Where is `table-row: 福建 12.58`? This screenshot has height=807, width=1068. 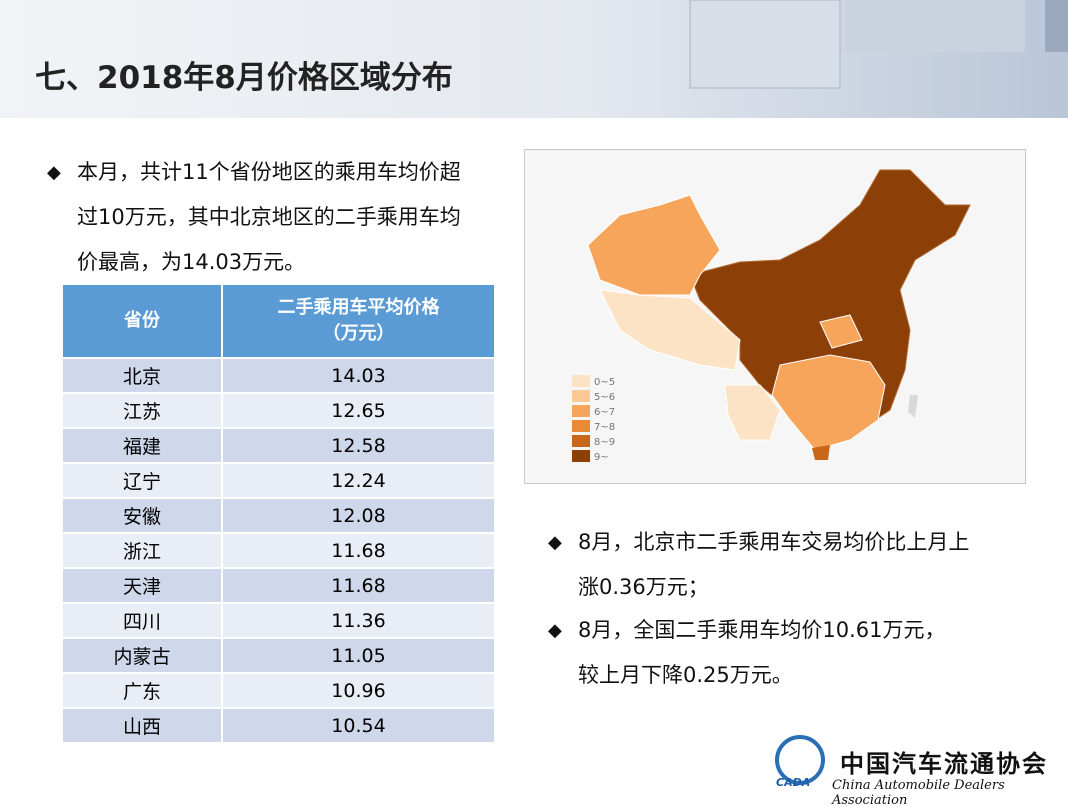
table-row: 福建 12.58 is located at coordinates (278, 445).